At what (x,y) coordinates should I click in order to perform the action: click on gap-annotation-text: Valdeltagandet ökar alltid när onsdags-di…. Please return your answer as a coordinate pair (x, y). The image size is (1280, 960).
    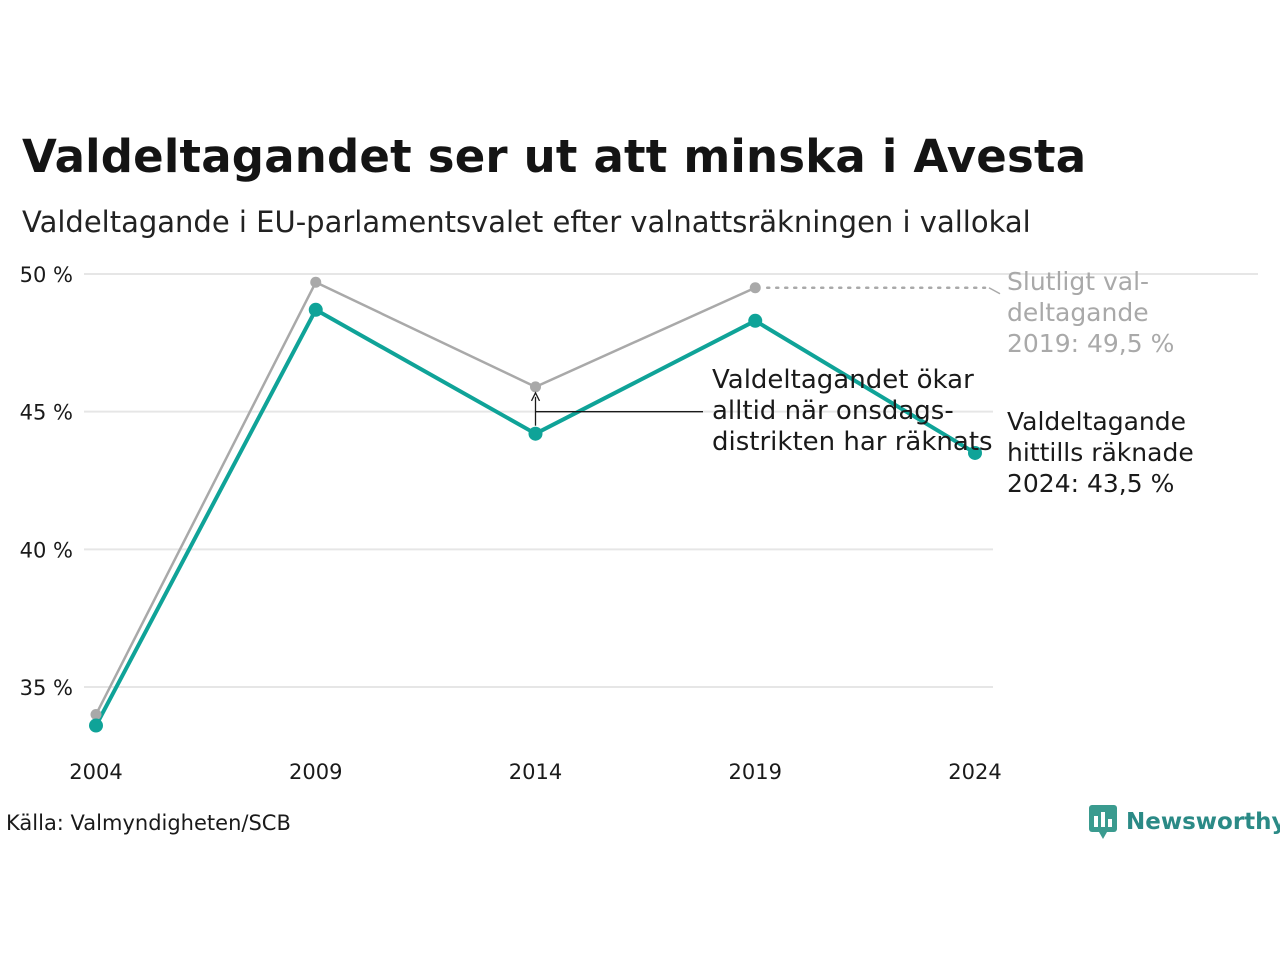
    Looking at the image, I should click on (852, 411).